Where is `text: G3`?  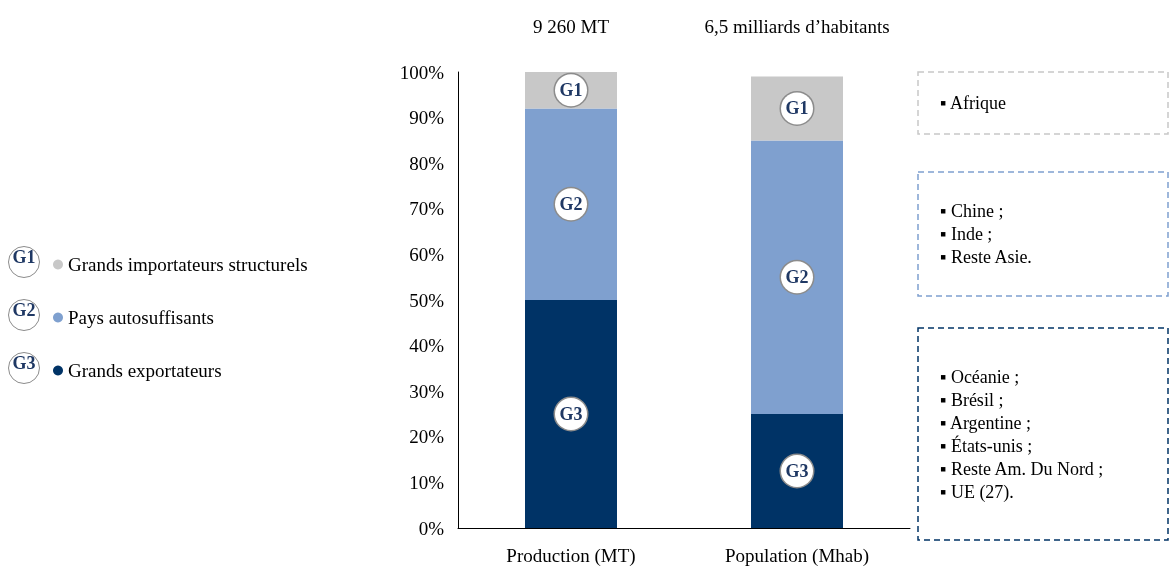
text: G3 is located at coordinates (24, 363).